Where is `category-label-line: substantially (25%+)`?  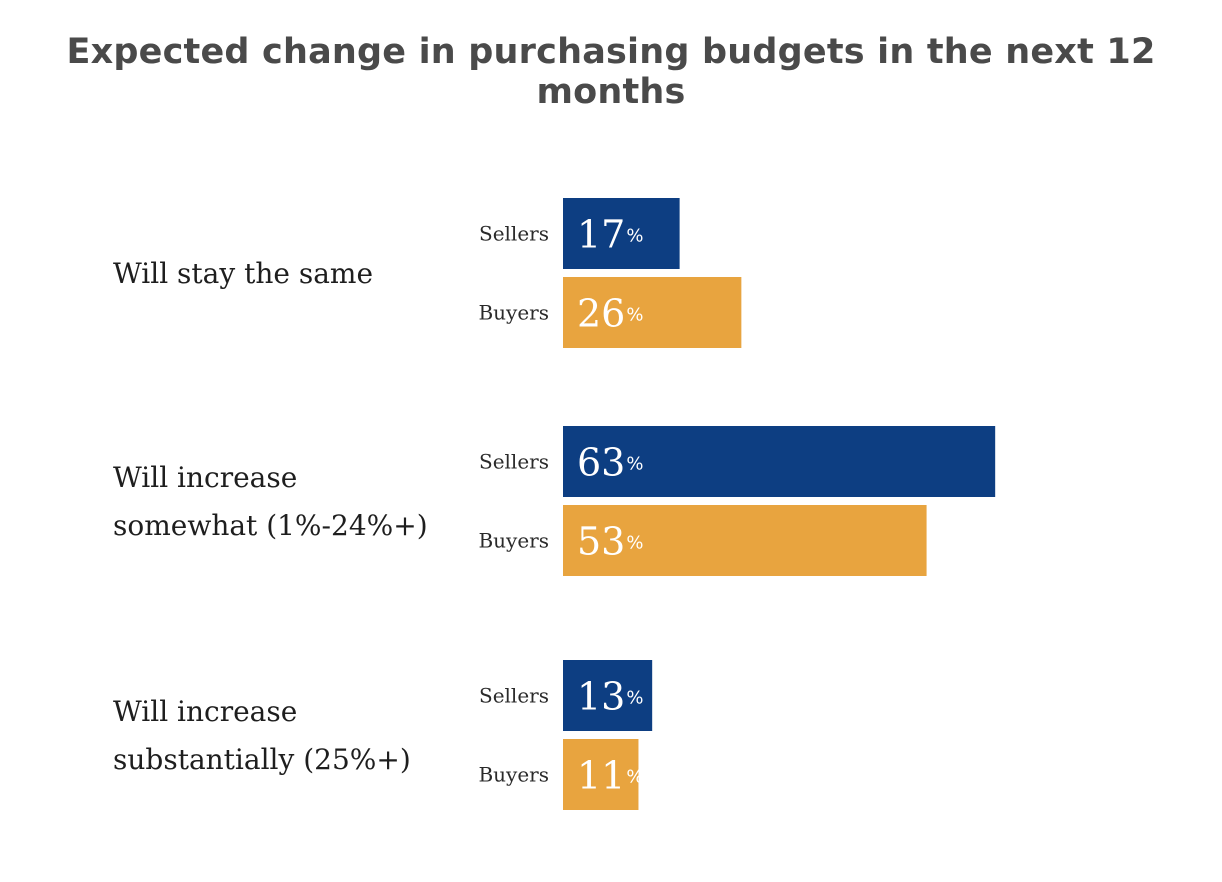 category-label-line: substantially (25%+) is located at coordinates (262, 759).